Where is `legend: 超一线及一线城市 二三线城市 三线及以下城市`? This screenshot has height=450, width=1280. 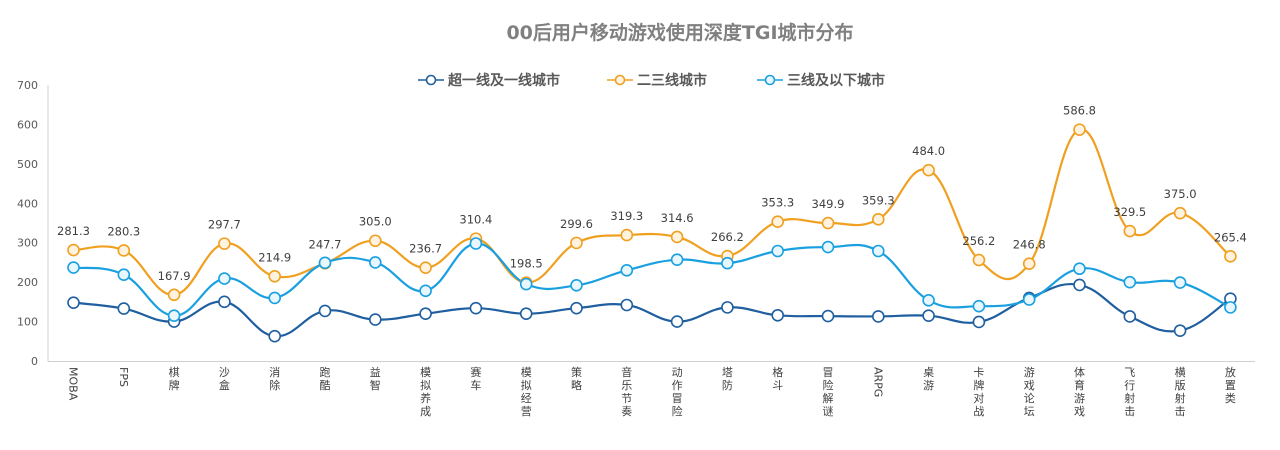 legend: 超一线及一线城市 二三线城市 三线及以下城市 is located at coordinates (640, 80).